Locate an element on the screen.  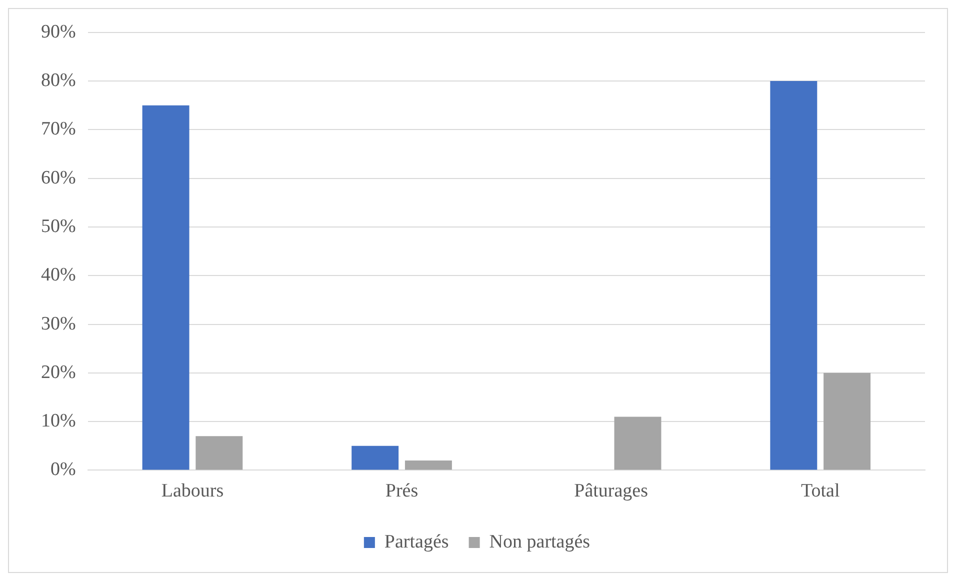
y-tick-label: 30% is located at coordinates (58, 323).